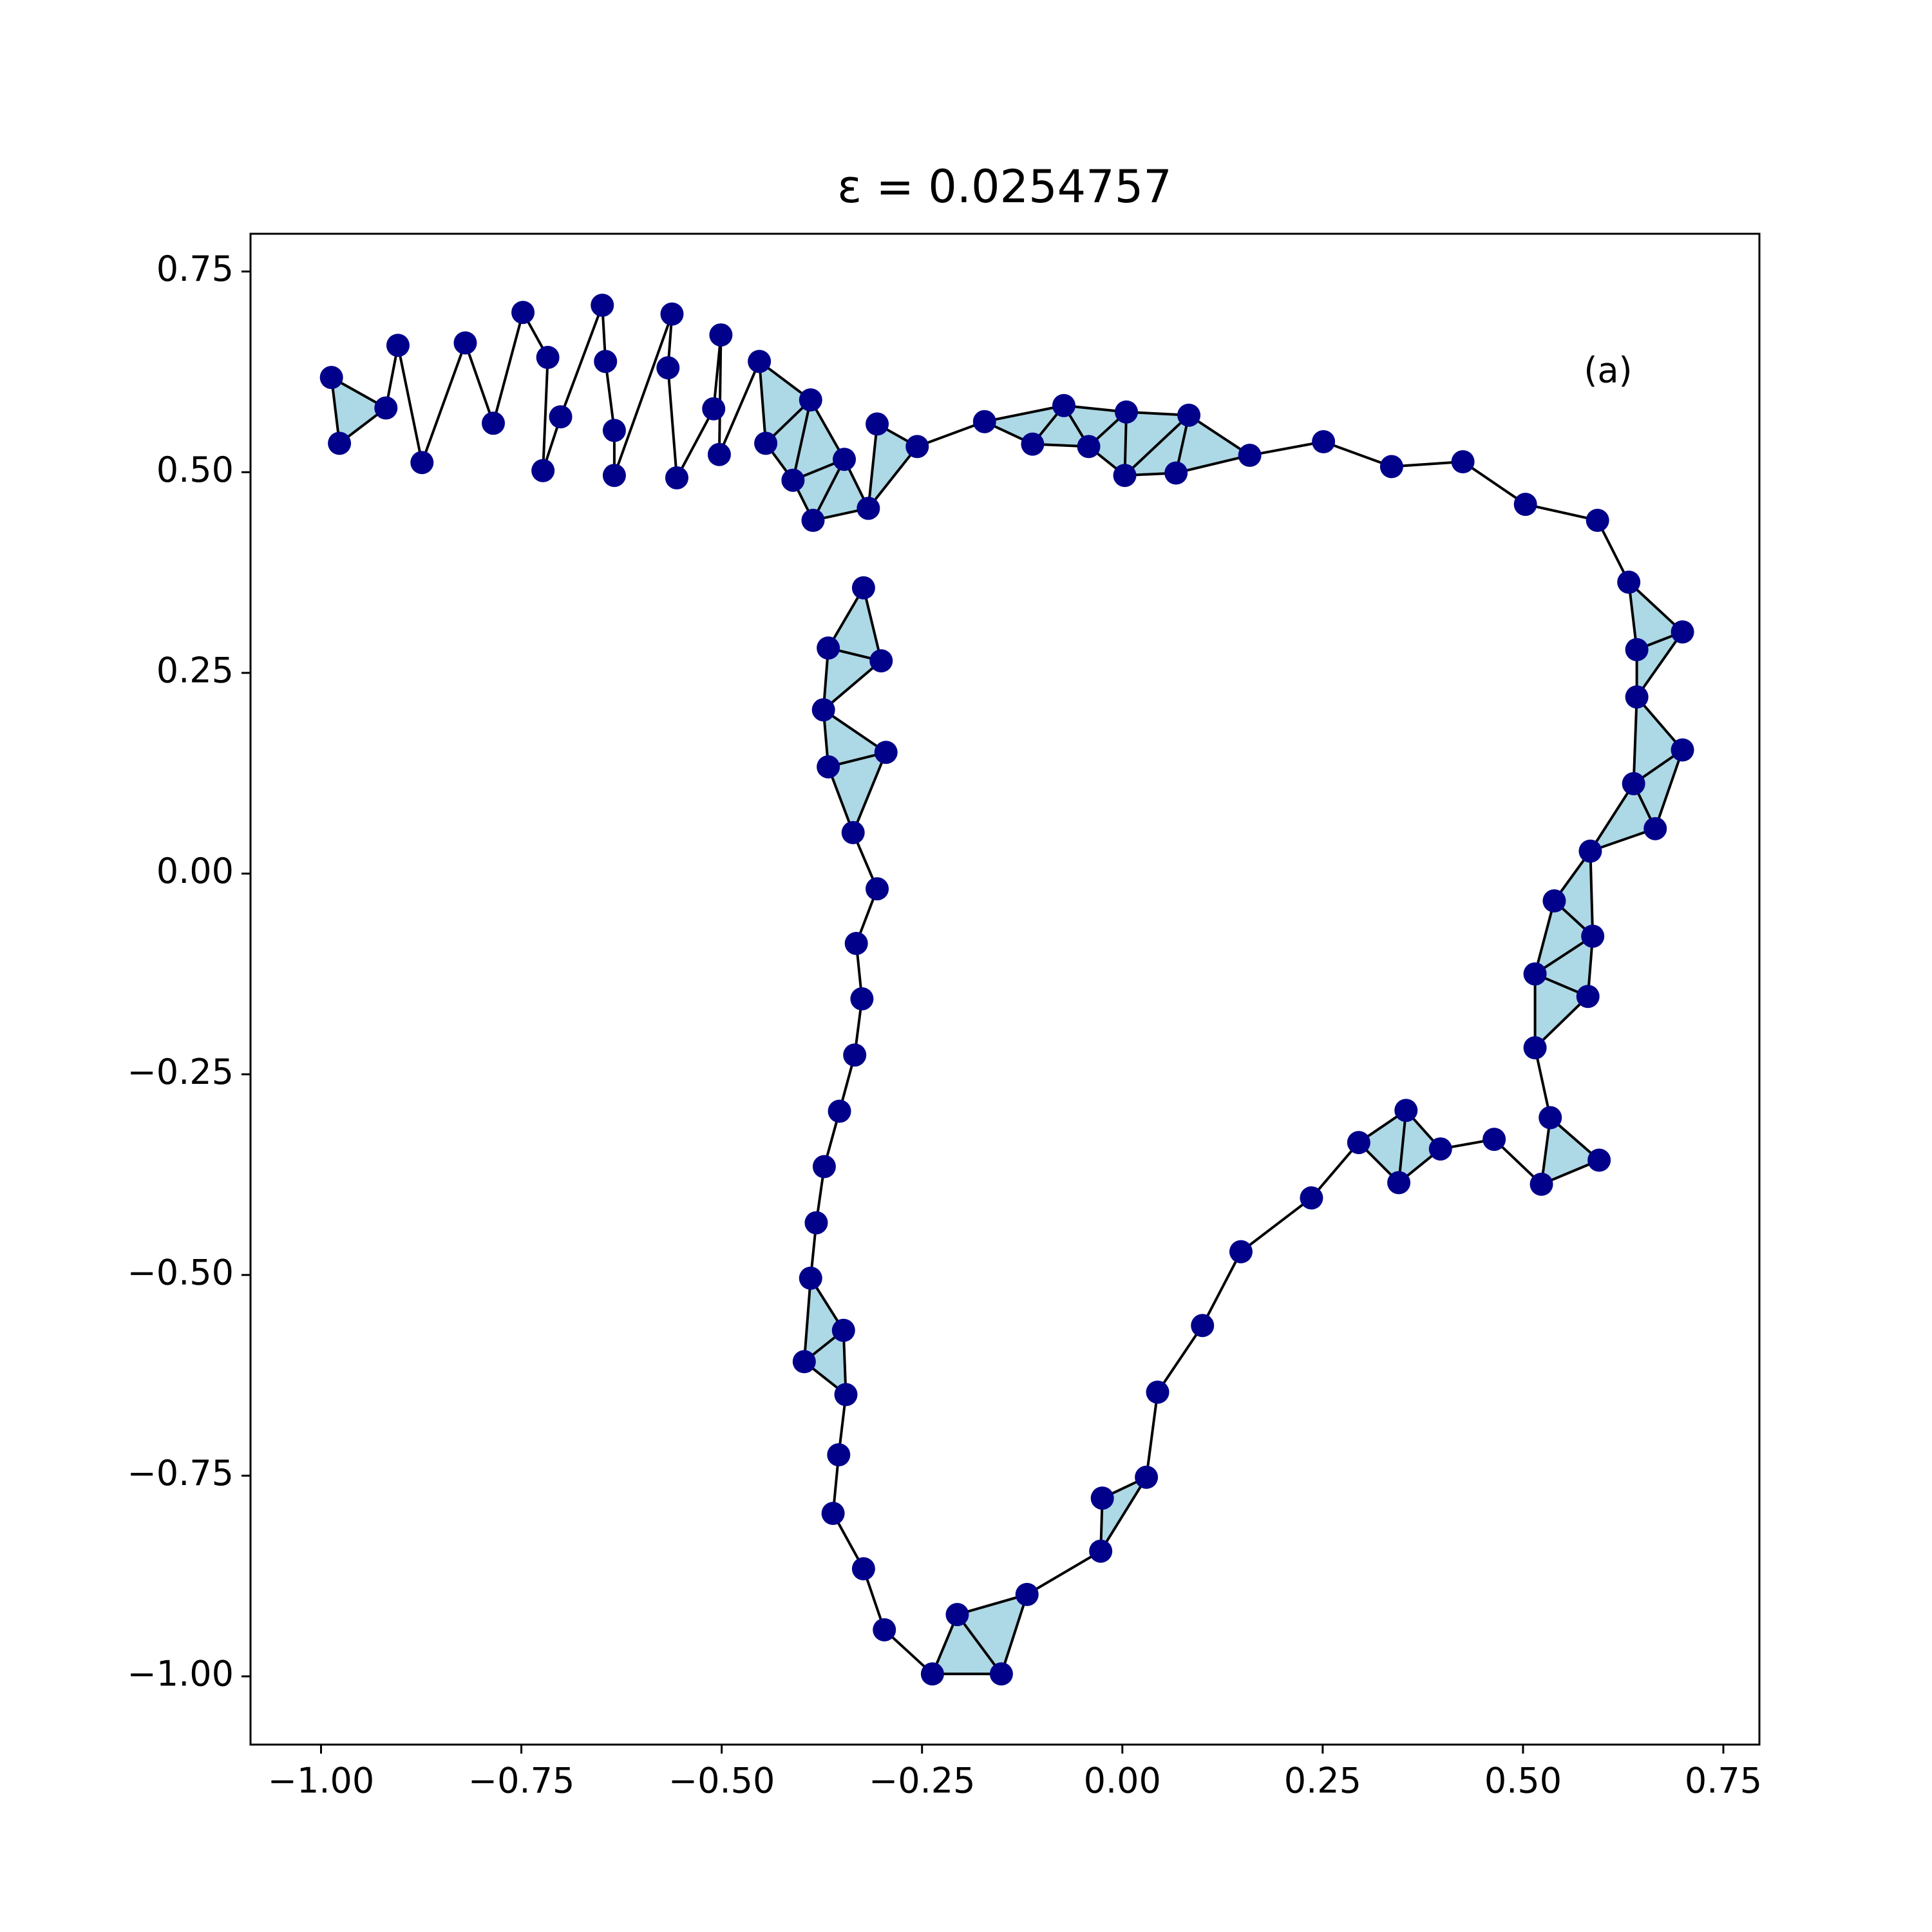  I want to click on y-tick-label: −1.00, so click(181, 1674).